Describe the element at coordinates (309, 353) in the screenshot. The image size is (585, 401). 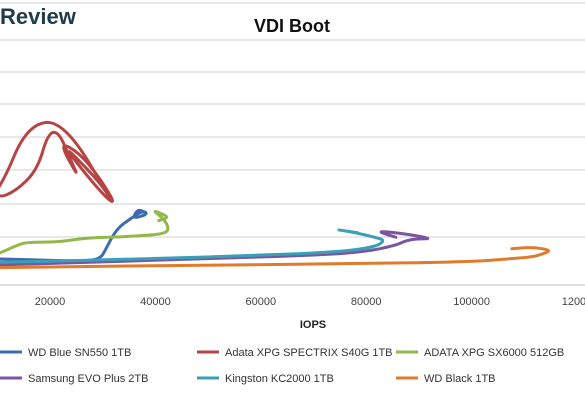
I see `legend-label: Adata XPG SPECTRIX S40G 1TB` at that location.